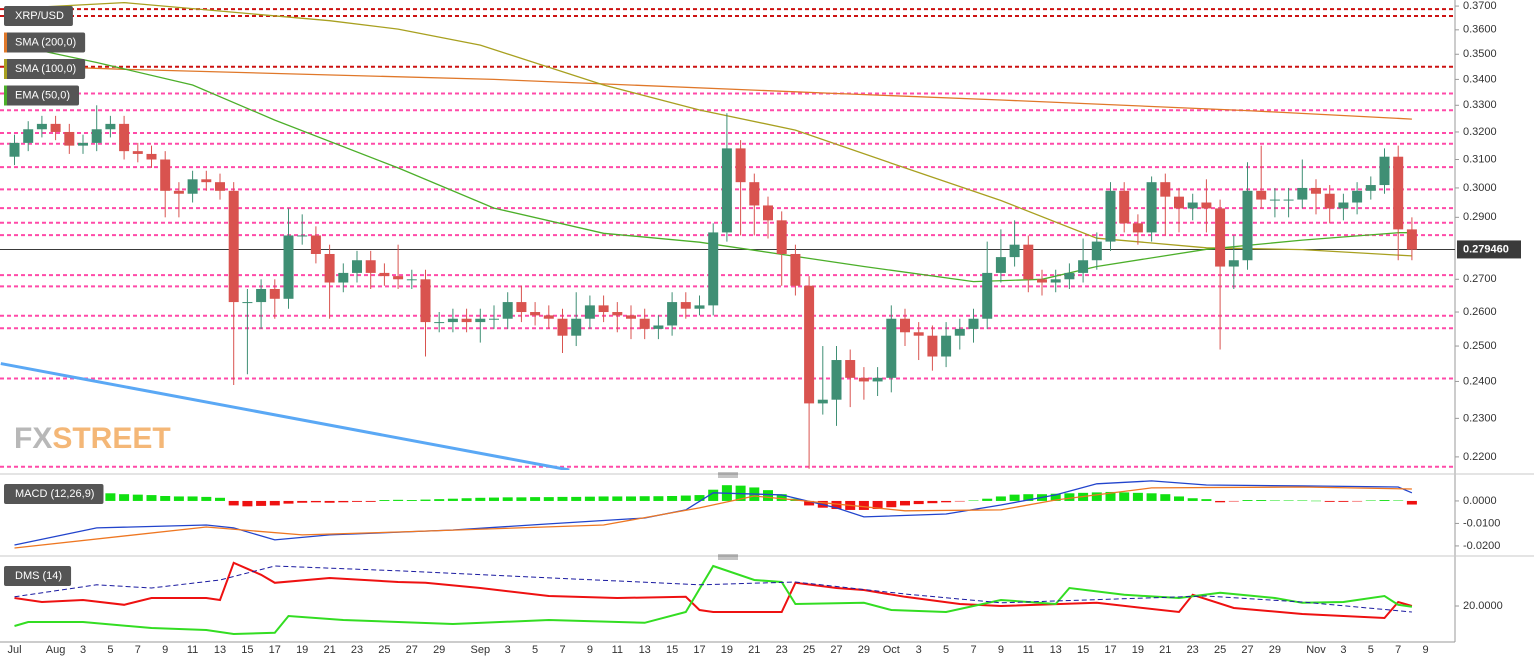 The image size is (1534, 662). I want to click on y-tick-label: 0.2600, so click(1480, 312).